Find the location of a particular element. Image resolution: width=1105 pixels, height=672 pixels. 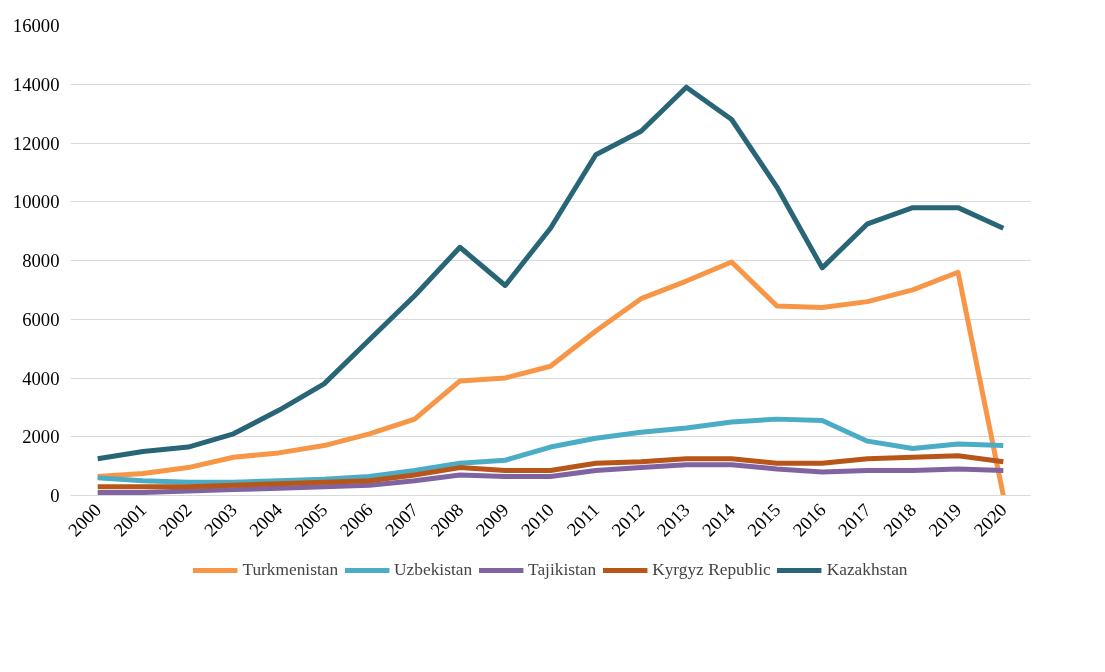

legend-label: Turkmenistan is located at coordinates (290, 570).